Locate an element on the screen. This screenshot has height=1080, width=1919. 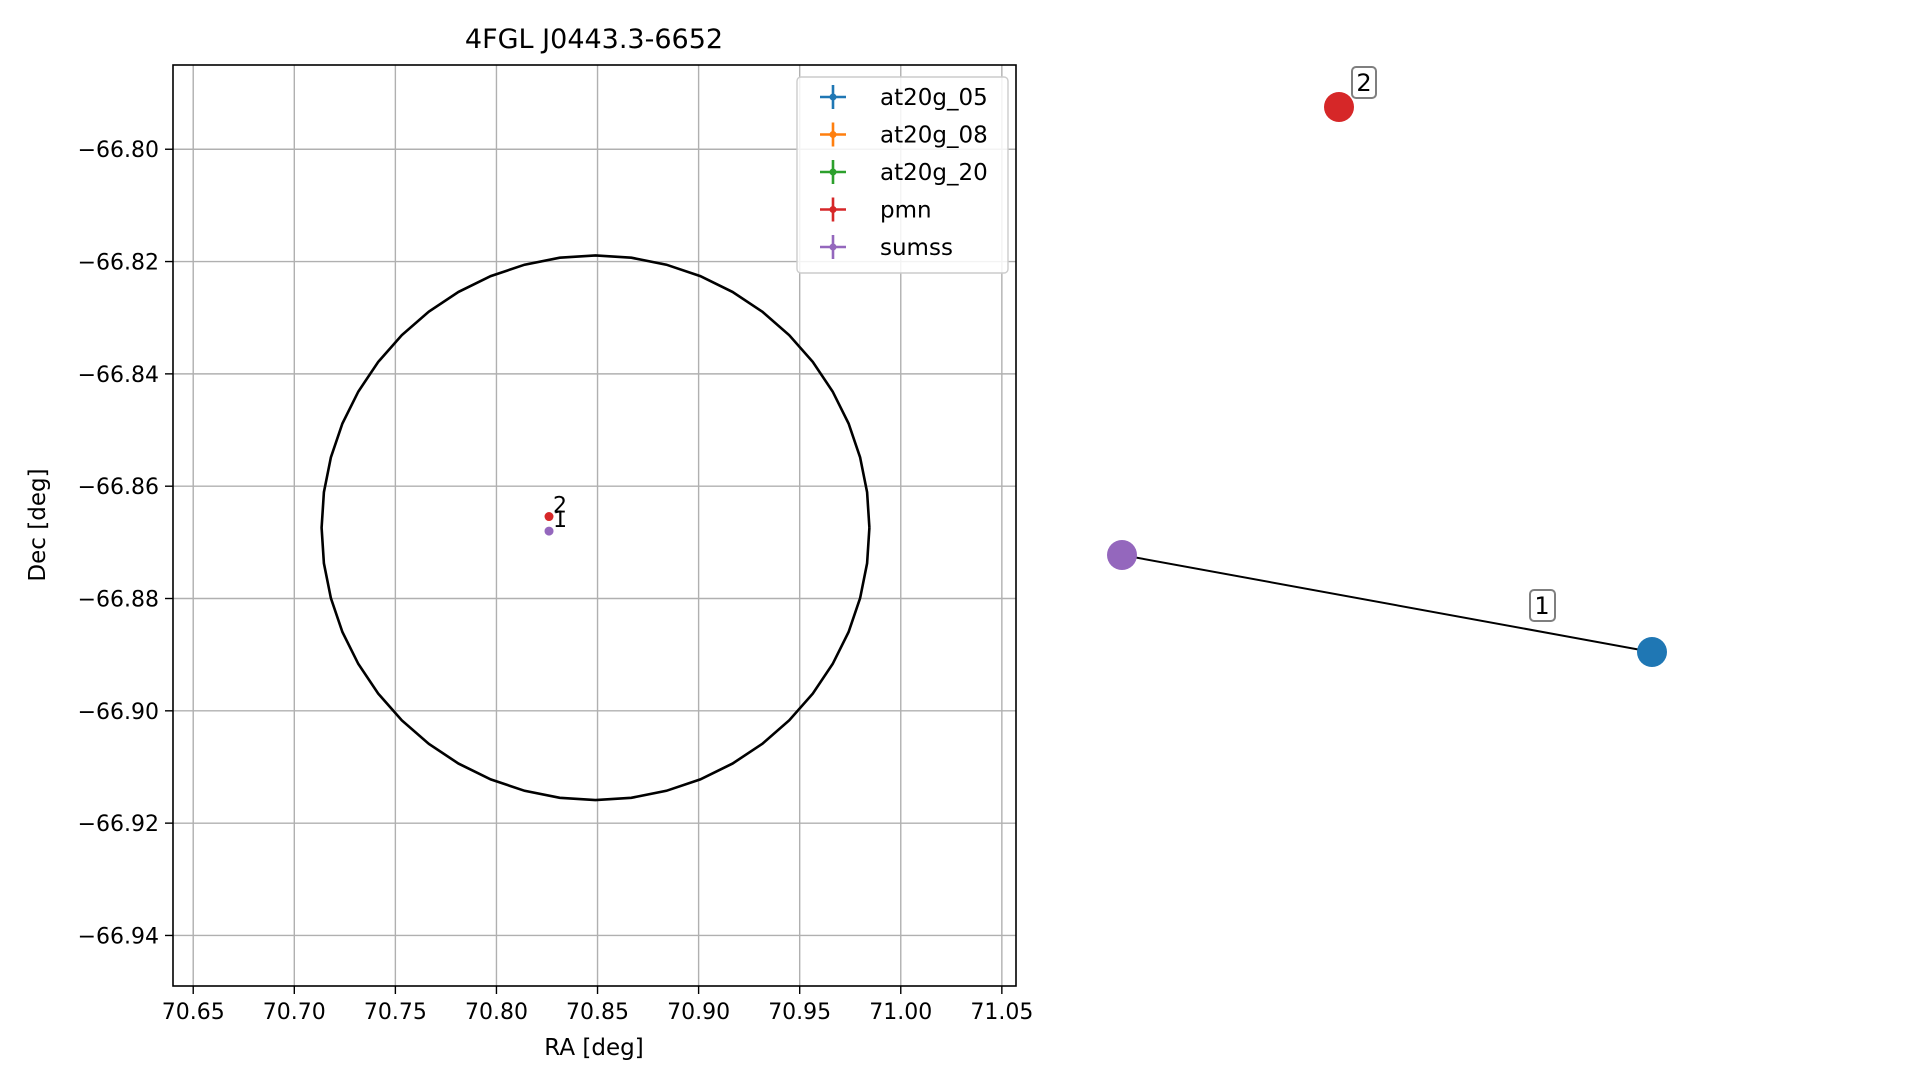
node-label: 2 is located at coordinates (1363, 83).